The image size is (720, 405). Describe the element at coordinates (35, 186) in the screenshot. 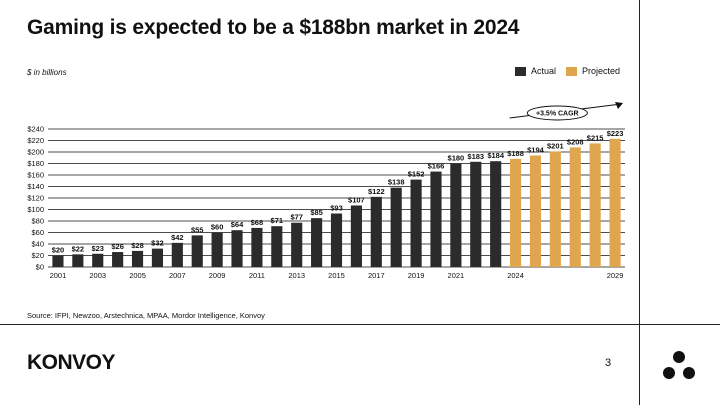

I see `y-tick-label: $140` at that location.